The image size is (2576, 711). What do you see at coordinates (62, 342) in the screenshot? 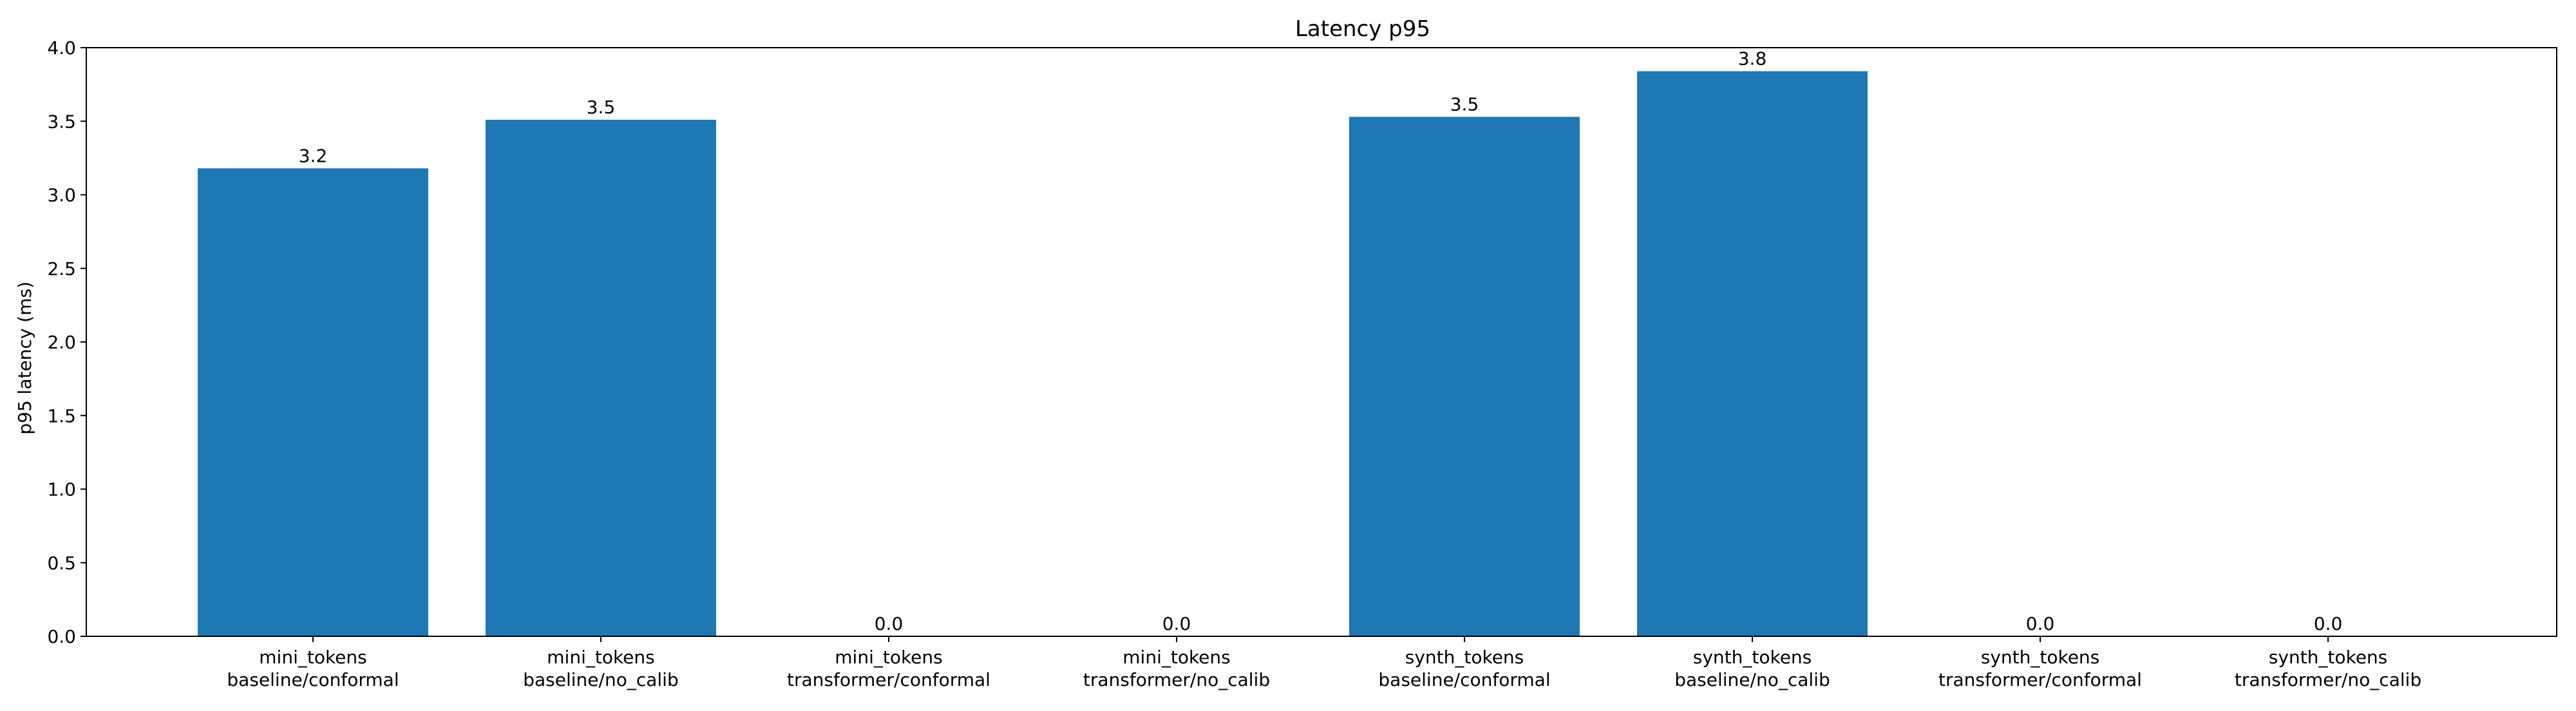
I see `y-tick-label: 2.0` at bounding box center [62, 342].